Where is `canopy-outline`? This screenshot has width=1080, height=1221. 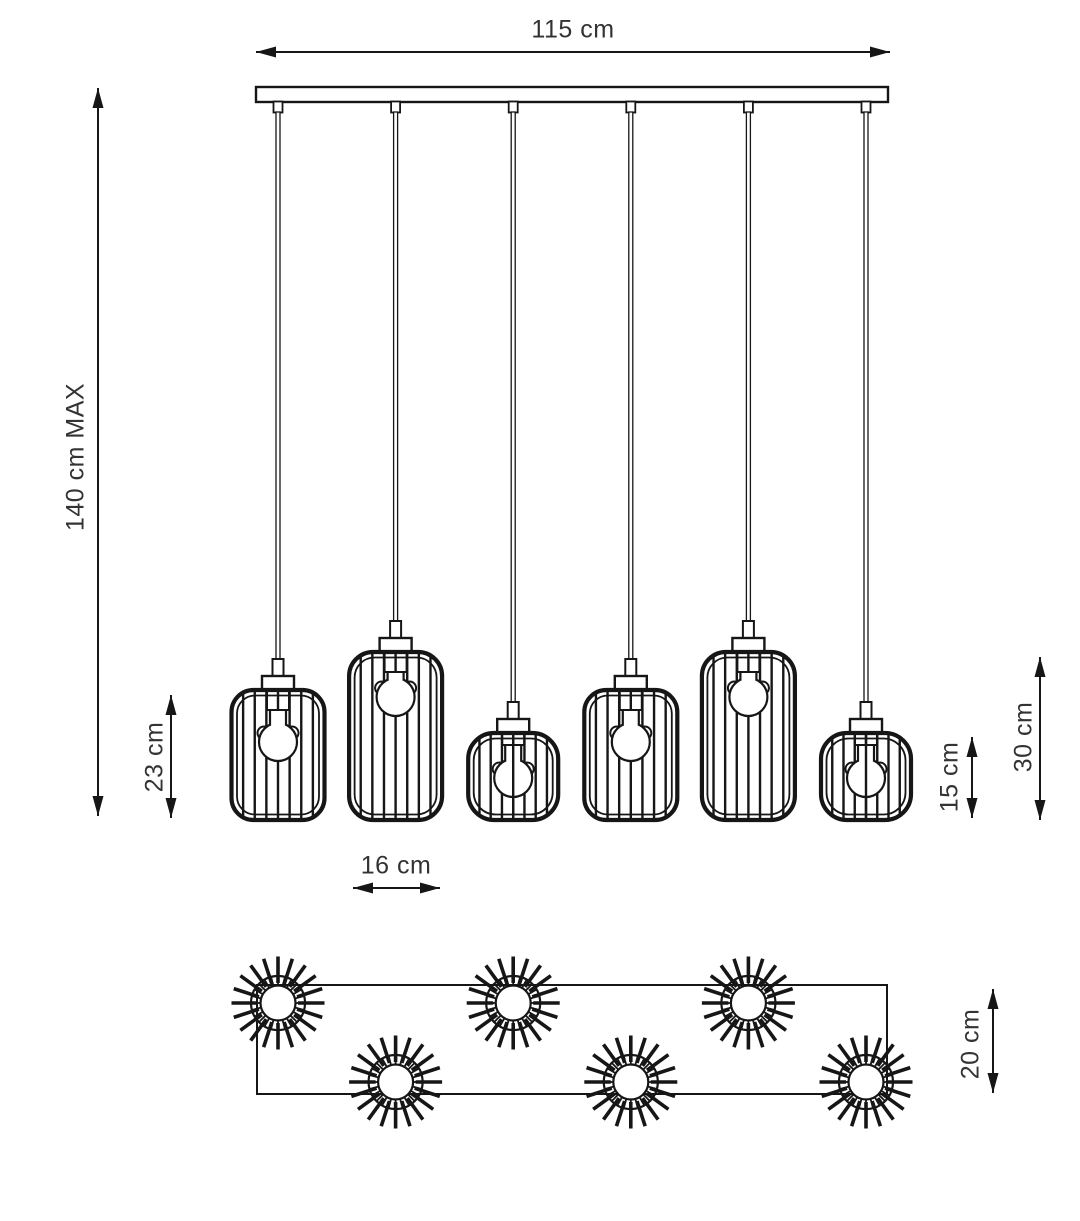
canopy-outline is located at coordinates (572, 1039).